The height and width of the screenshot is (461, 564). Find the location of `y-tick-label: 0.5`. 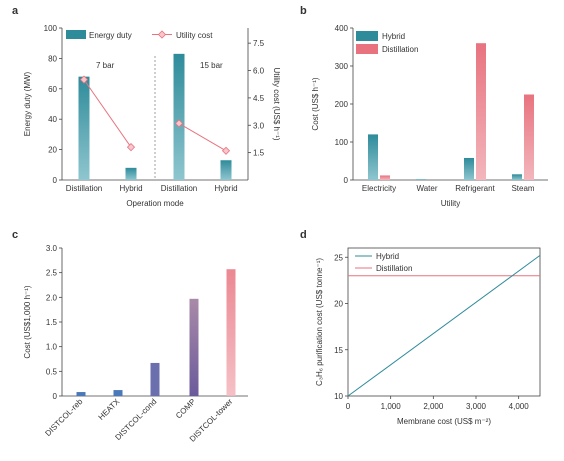

y-tick-label: 0.5 is located at coordinates (52, 371).